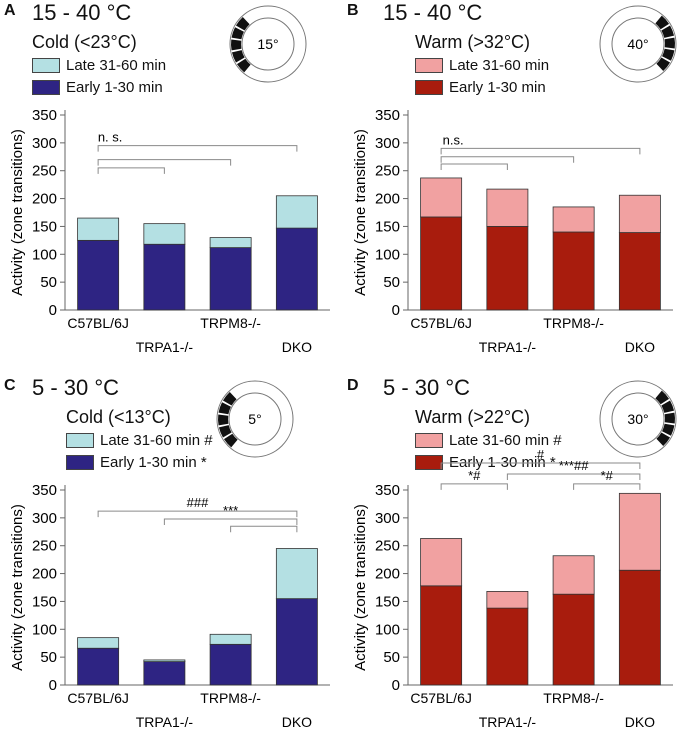 The width and height of the screenshot is (686, 751). What do you see at coordinates (353, 385) in the screenshot?
I see `panel-letter: D` at bounding box center [353, 385].